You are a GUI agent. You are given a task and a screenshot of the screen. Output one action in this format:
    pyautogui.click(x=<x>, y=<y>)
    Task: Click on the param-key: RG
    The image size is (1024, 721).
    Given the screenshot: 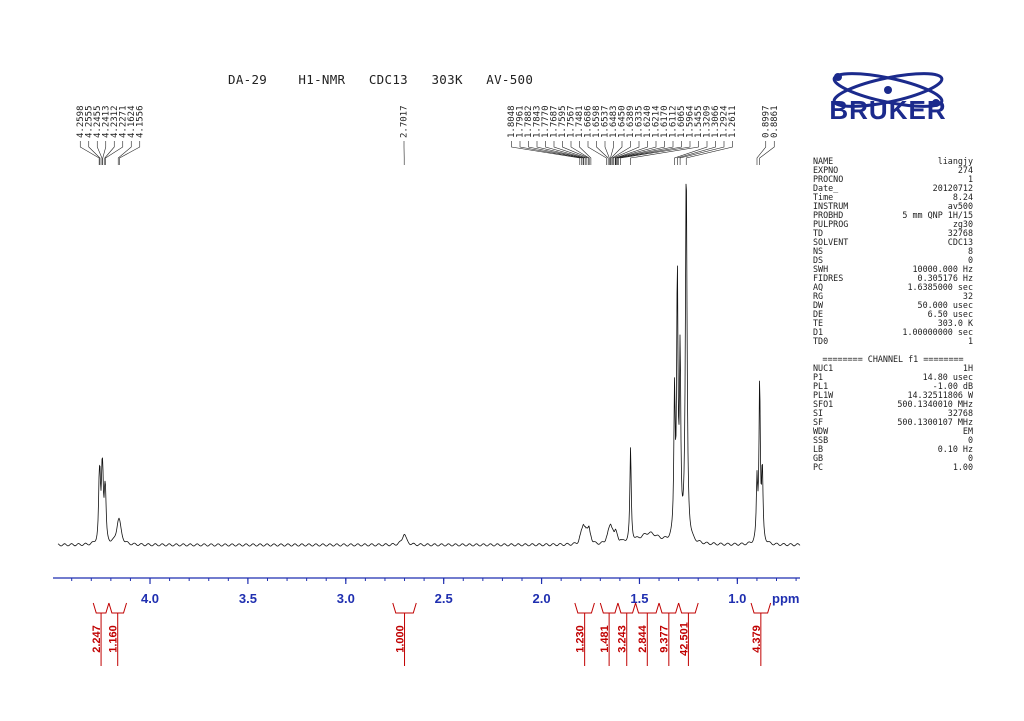 What is the action you would take?
    pyautogui.click(x=818, y=296)
    